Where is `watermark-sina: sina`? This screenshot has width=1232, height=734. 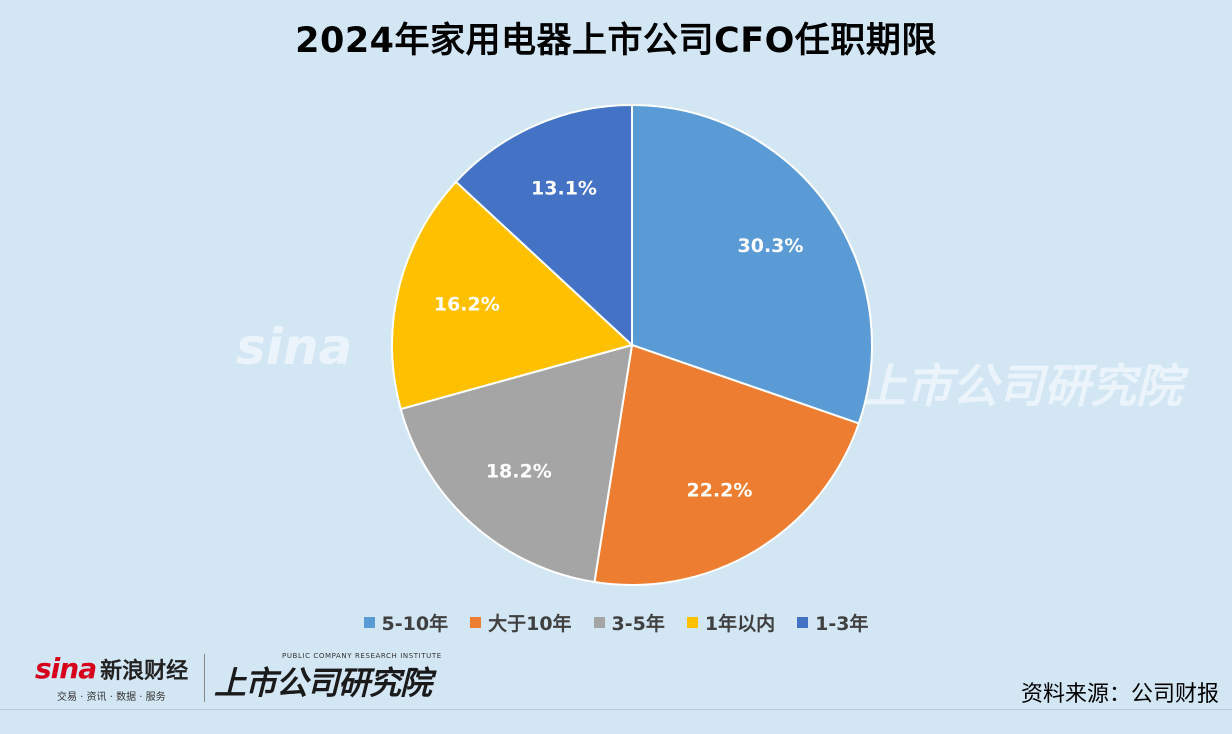
watermark-sina: sina is located at coordinates (294, 347).